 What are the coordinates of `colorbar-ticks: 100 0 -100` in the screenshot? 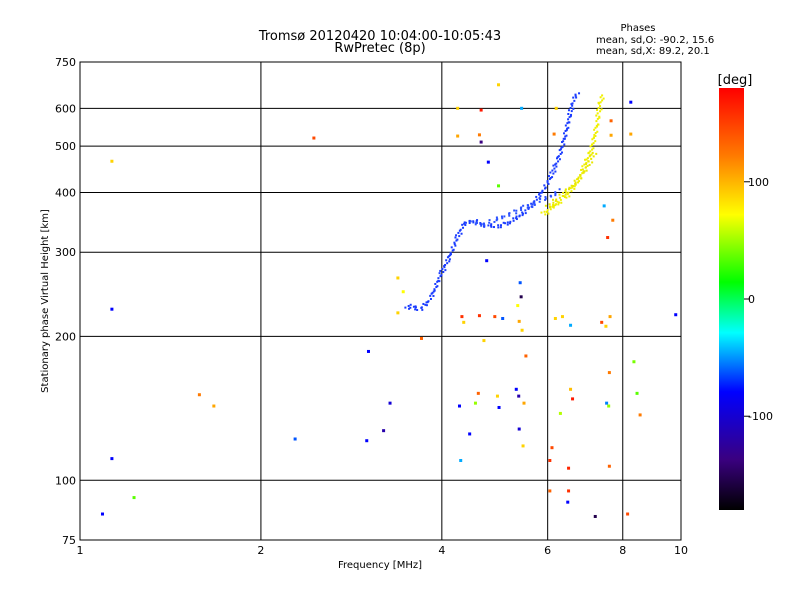 It's located at (758, 299).